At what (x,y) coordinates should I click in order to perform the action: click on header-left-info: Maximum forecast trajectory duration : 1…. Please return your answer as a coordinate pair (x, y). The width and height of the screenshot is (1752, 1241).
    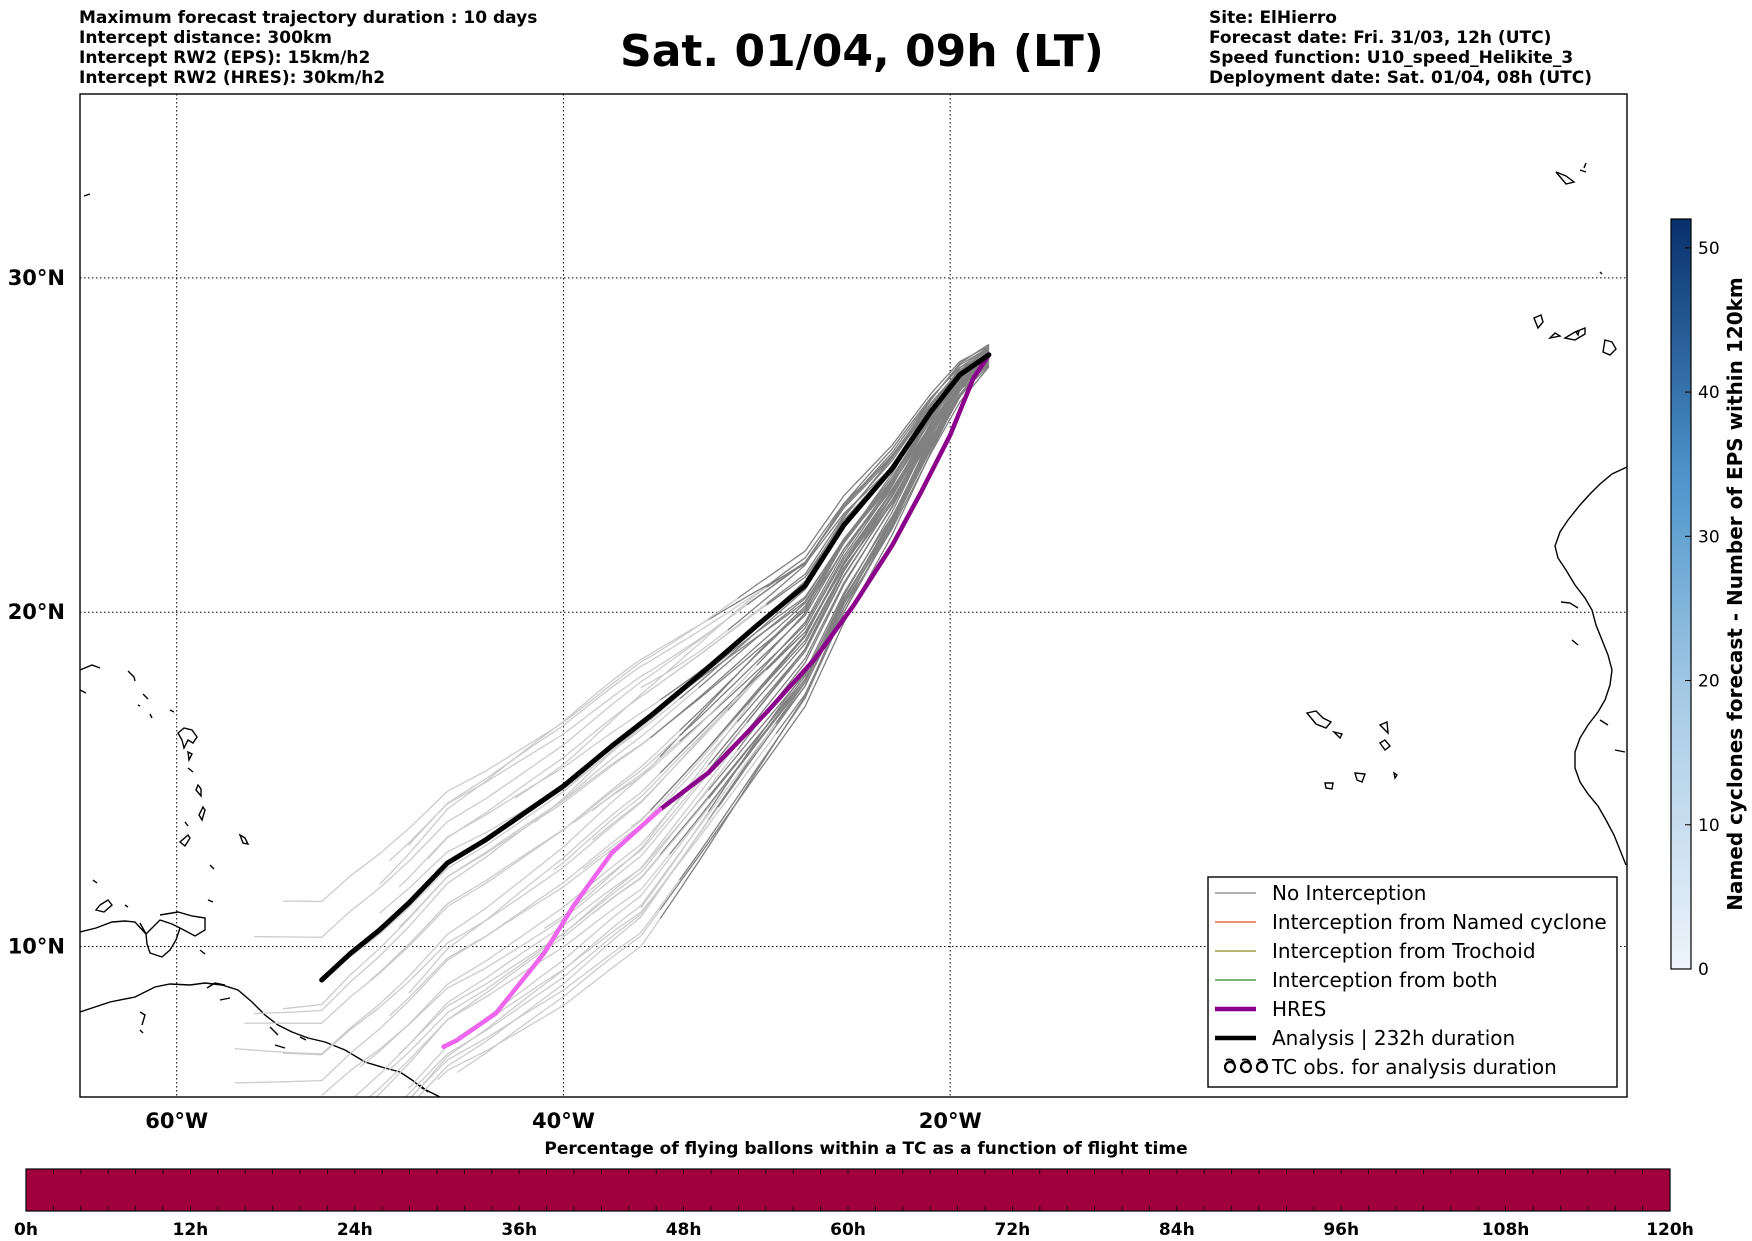
    Looking at the image, I should click on (308, 48).